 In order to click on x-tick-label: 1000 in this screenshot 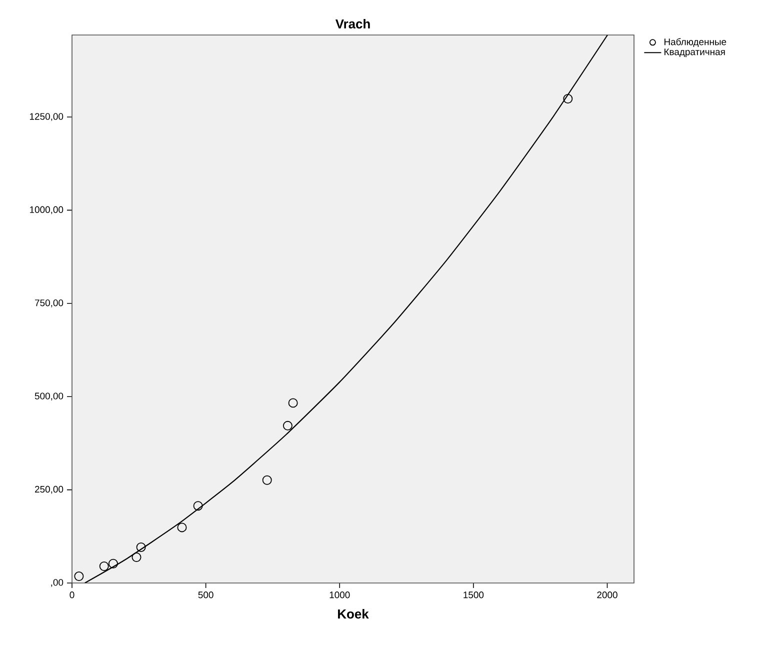, I will do `click(340, 595)`.